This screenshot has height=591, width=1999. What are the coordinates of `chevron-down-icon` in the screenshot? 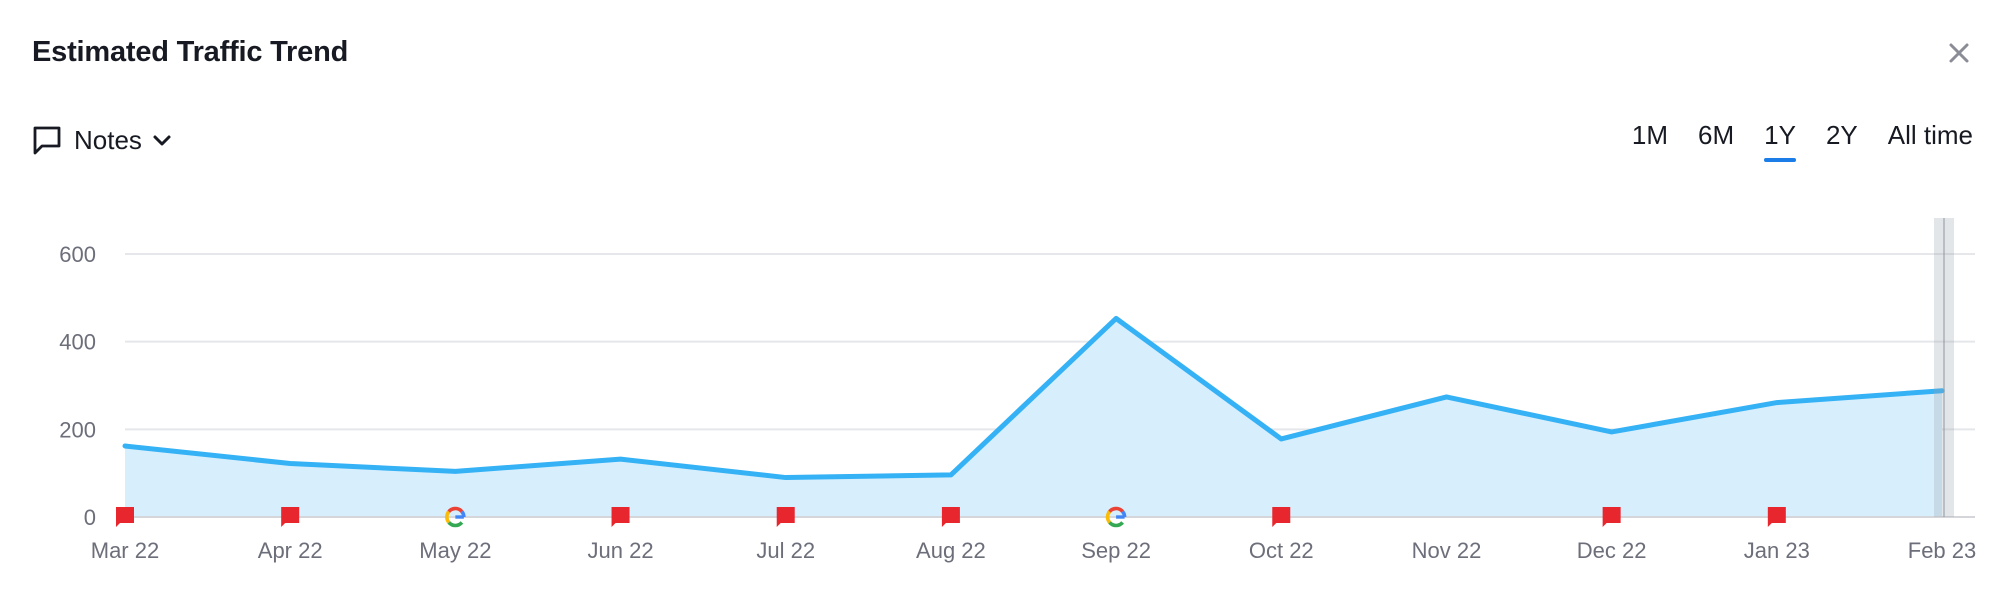 It's located at (162, 140).